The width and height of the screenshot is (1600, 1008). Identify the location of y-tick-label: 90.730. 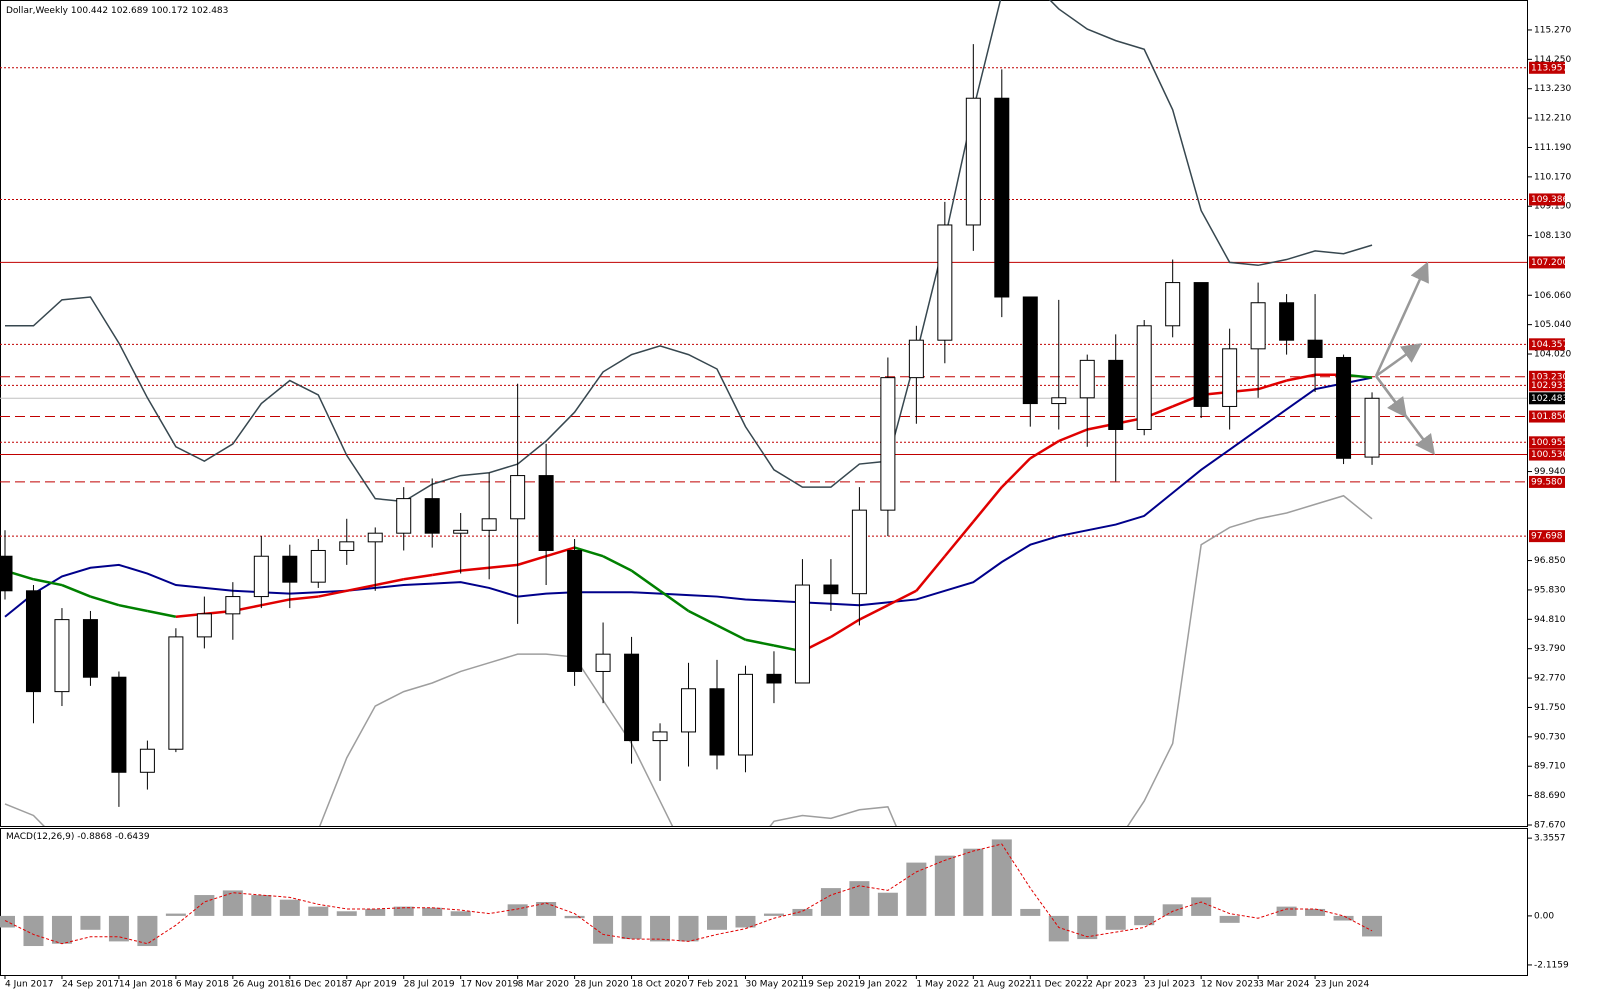
(1550, 737).